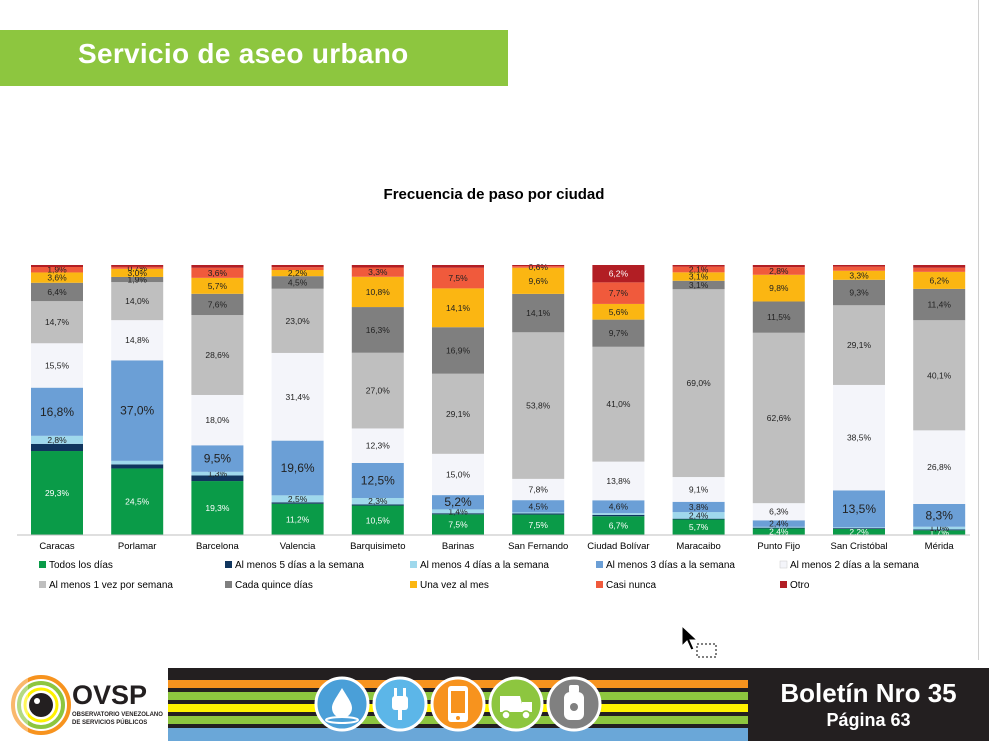 This screenshot has width=989, height=741. What do you see at coordinates (538, 406) in the screenshot?
I see `data-label-san-fernando-al-menos-1-vez-por-semana: 53,8%` at bounding box center [538, 406].